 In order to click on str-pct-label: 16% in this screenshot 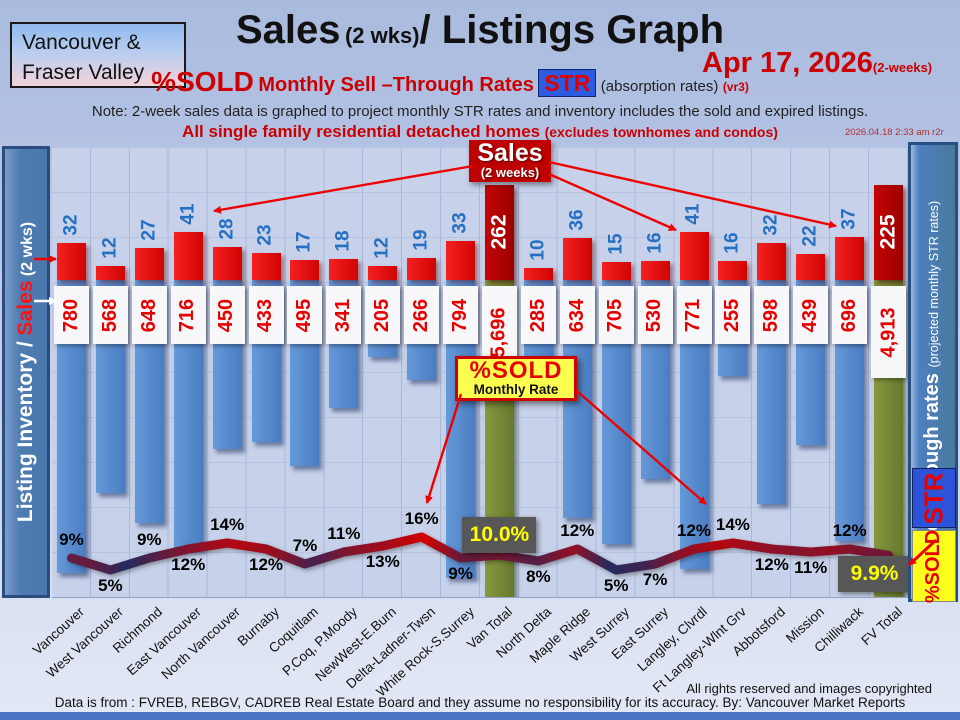, I will do `click(421, 518)`.